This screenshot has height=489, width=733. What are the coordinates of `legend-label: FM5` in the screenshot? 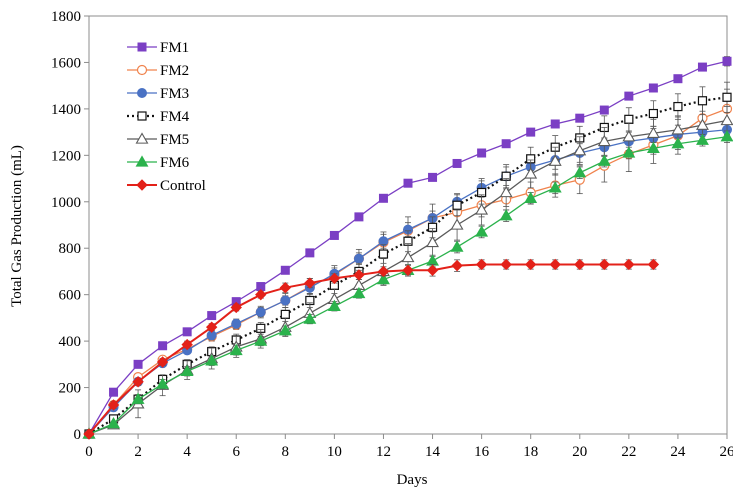 It's located at (174, 140).